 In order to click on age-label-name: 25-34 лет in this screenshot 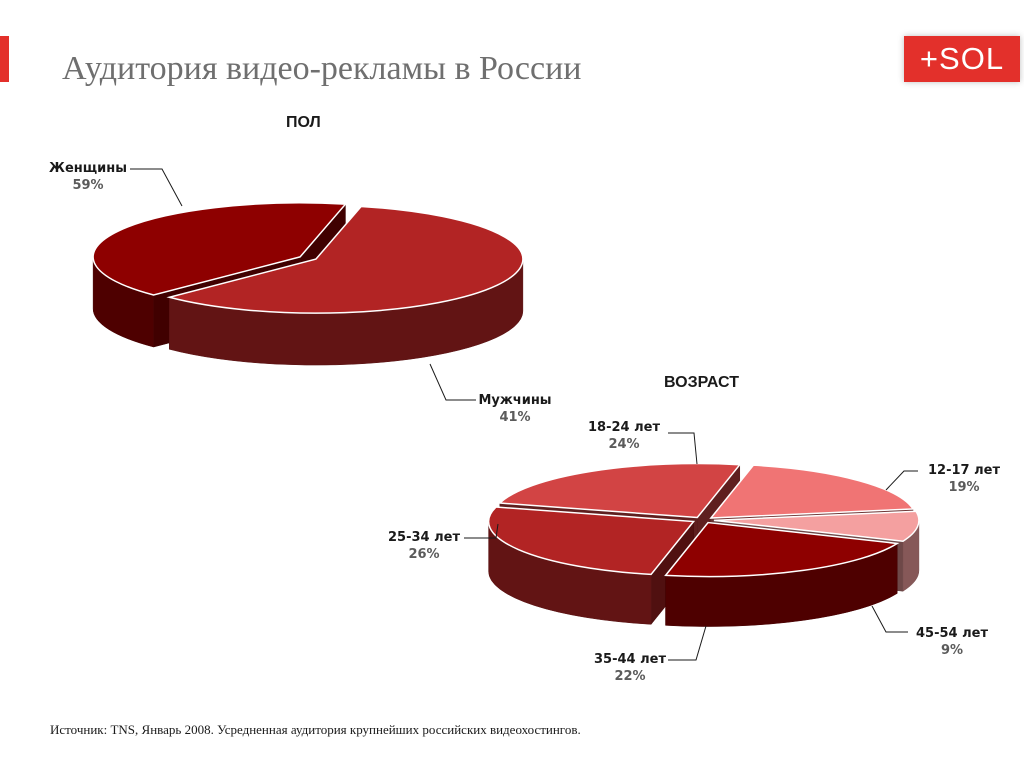, I will do `click(424, 537)`.